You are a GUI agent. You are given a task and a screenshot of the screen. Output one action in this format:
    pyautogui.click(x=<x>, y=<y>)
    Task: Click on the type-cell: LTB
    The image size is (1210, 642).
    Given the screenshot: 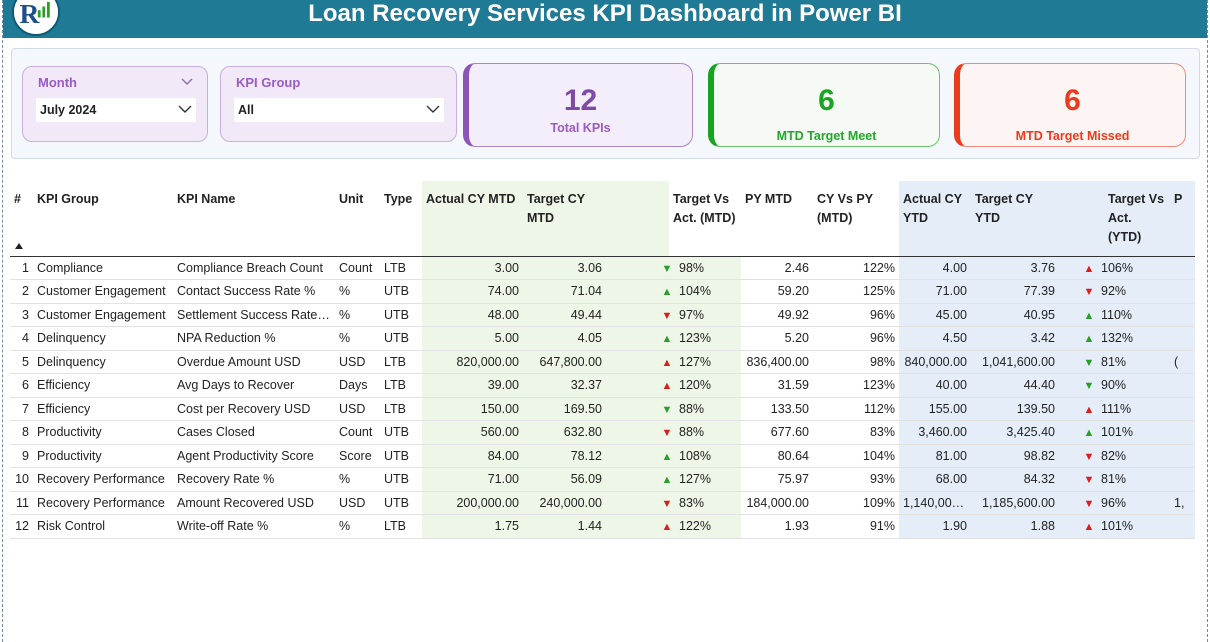 What is the action you would take?
    pyautogui.click(x=401, y=267)
    